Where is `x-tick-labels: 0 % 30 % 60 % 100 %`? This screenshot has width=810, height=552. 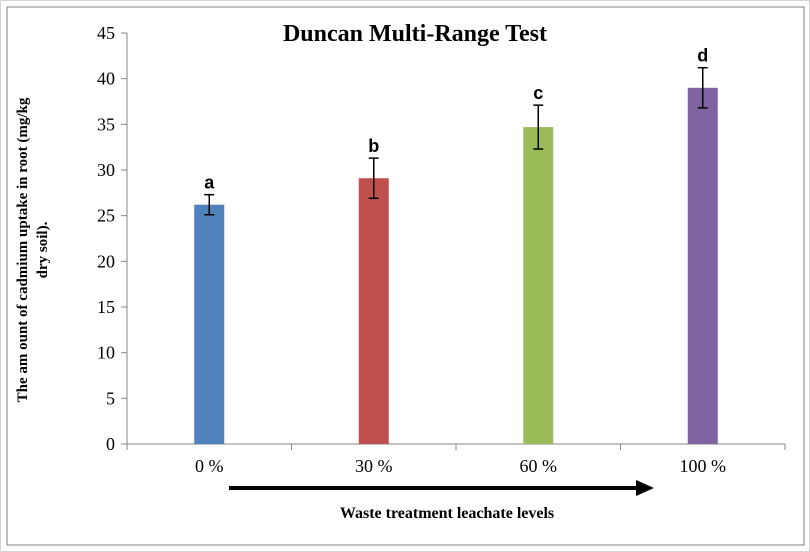 x-tick-labels: 0 % 30 % 60 % 100 % is located at coordinates (460, 466).